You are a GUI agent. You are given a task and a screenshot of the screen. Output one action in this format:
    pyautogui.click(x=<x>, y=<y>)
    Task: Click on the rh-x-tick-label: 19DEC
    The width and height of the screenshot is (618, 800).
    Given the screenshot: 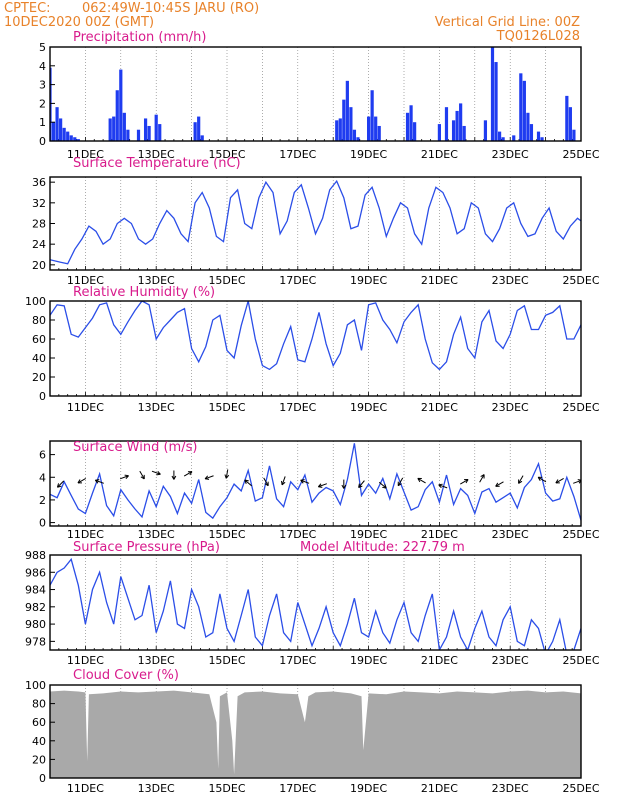 What is the action you would take?
    pyautogui.click(x=368, y=407)
    